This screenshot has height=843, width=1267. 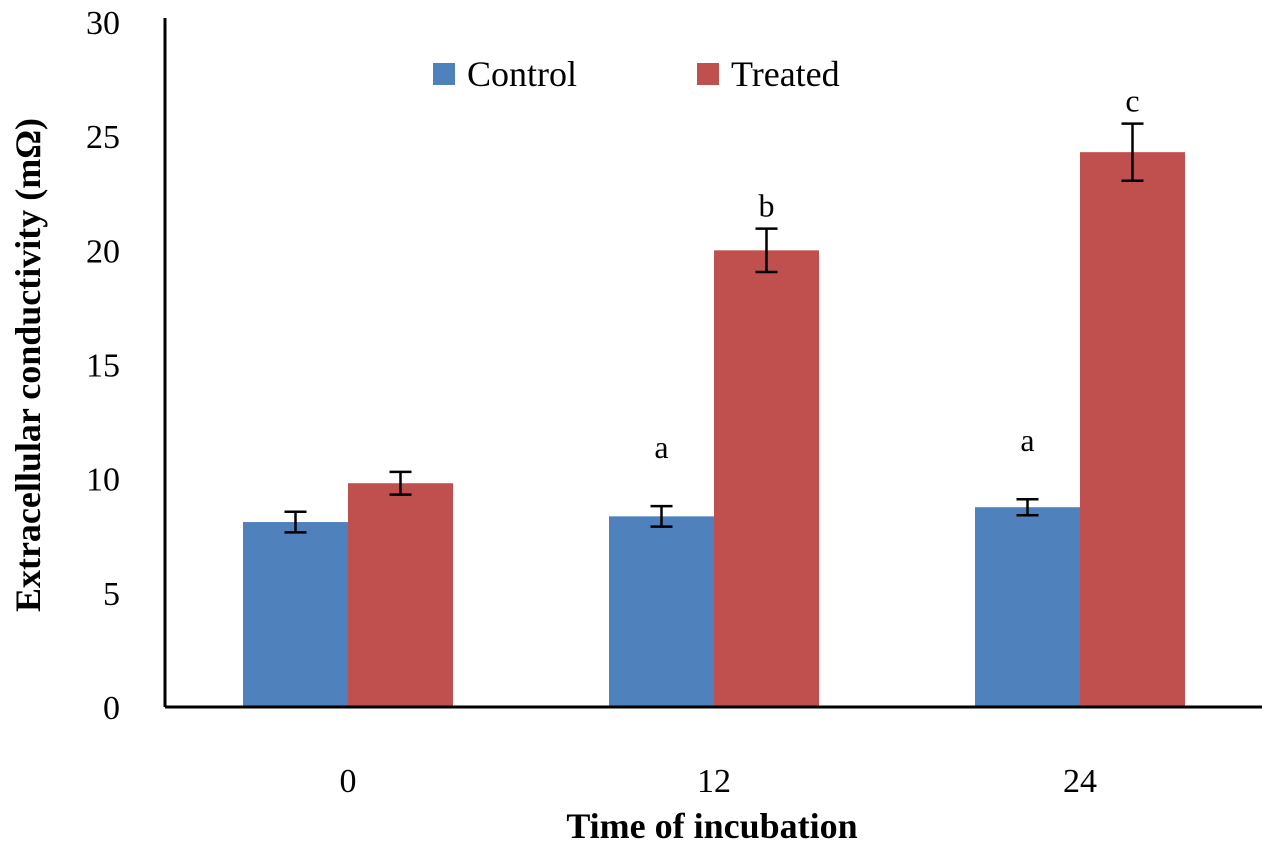 What do you see at coordinates (28, 365) in the screenshot?
I see `y-axis-title: Extracellular conductivity (mΩ)` at bounding box center [28, 365].